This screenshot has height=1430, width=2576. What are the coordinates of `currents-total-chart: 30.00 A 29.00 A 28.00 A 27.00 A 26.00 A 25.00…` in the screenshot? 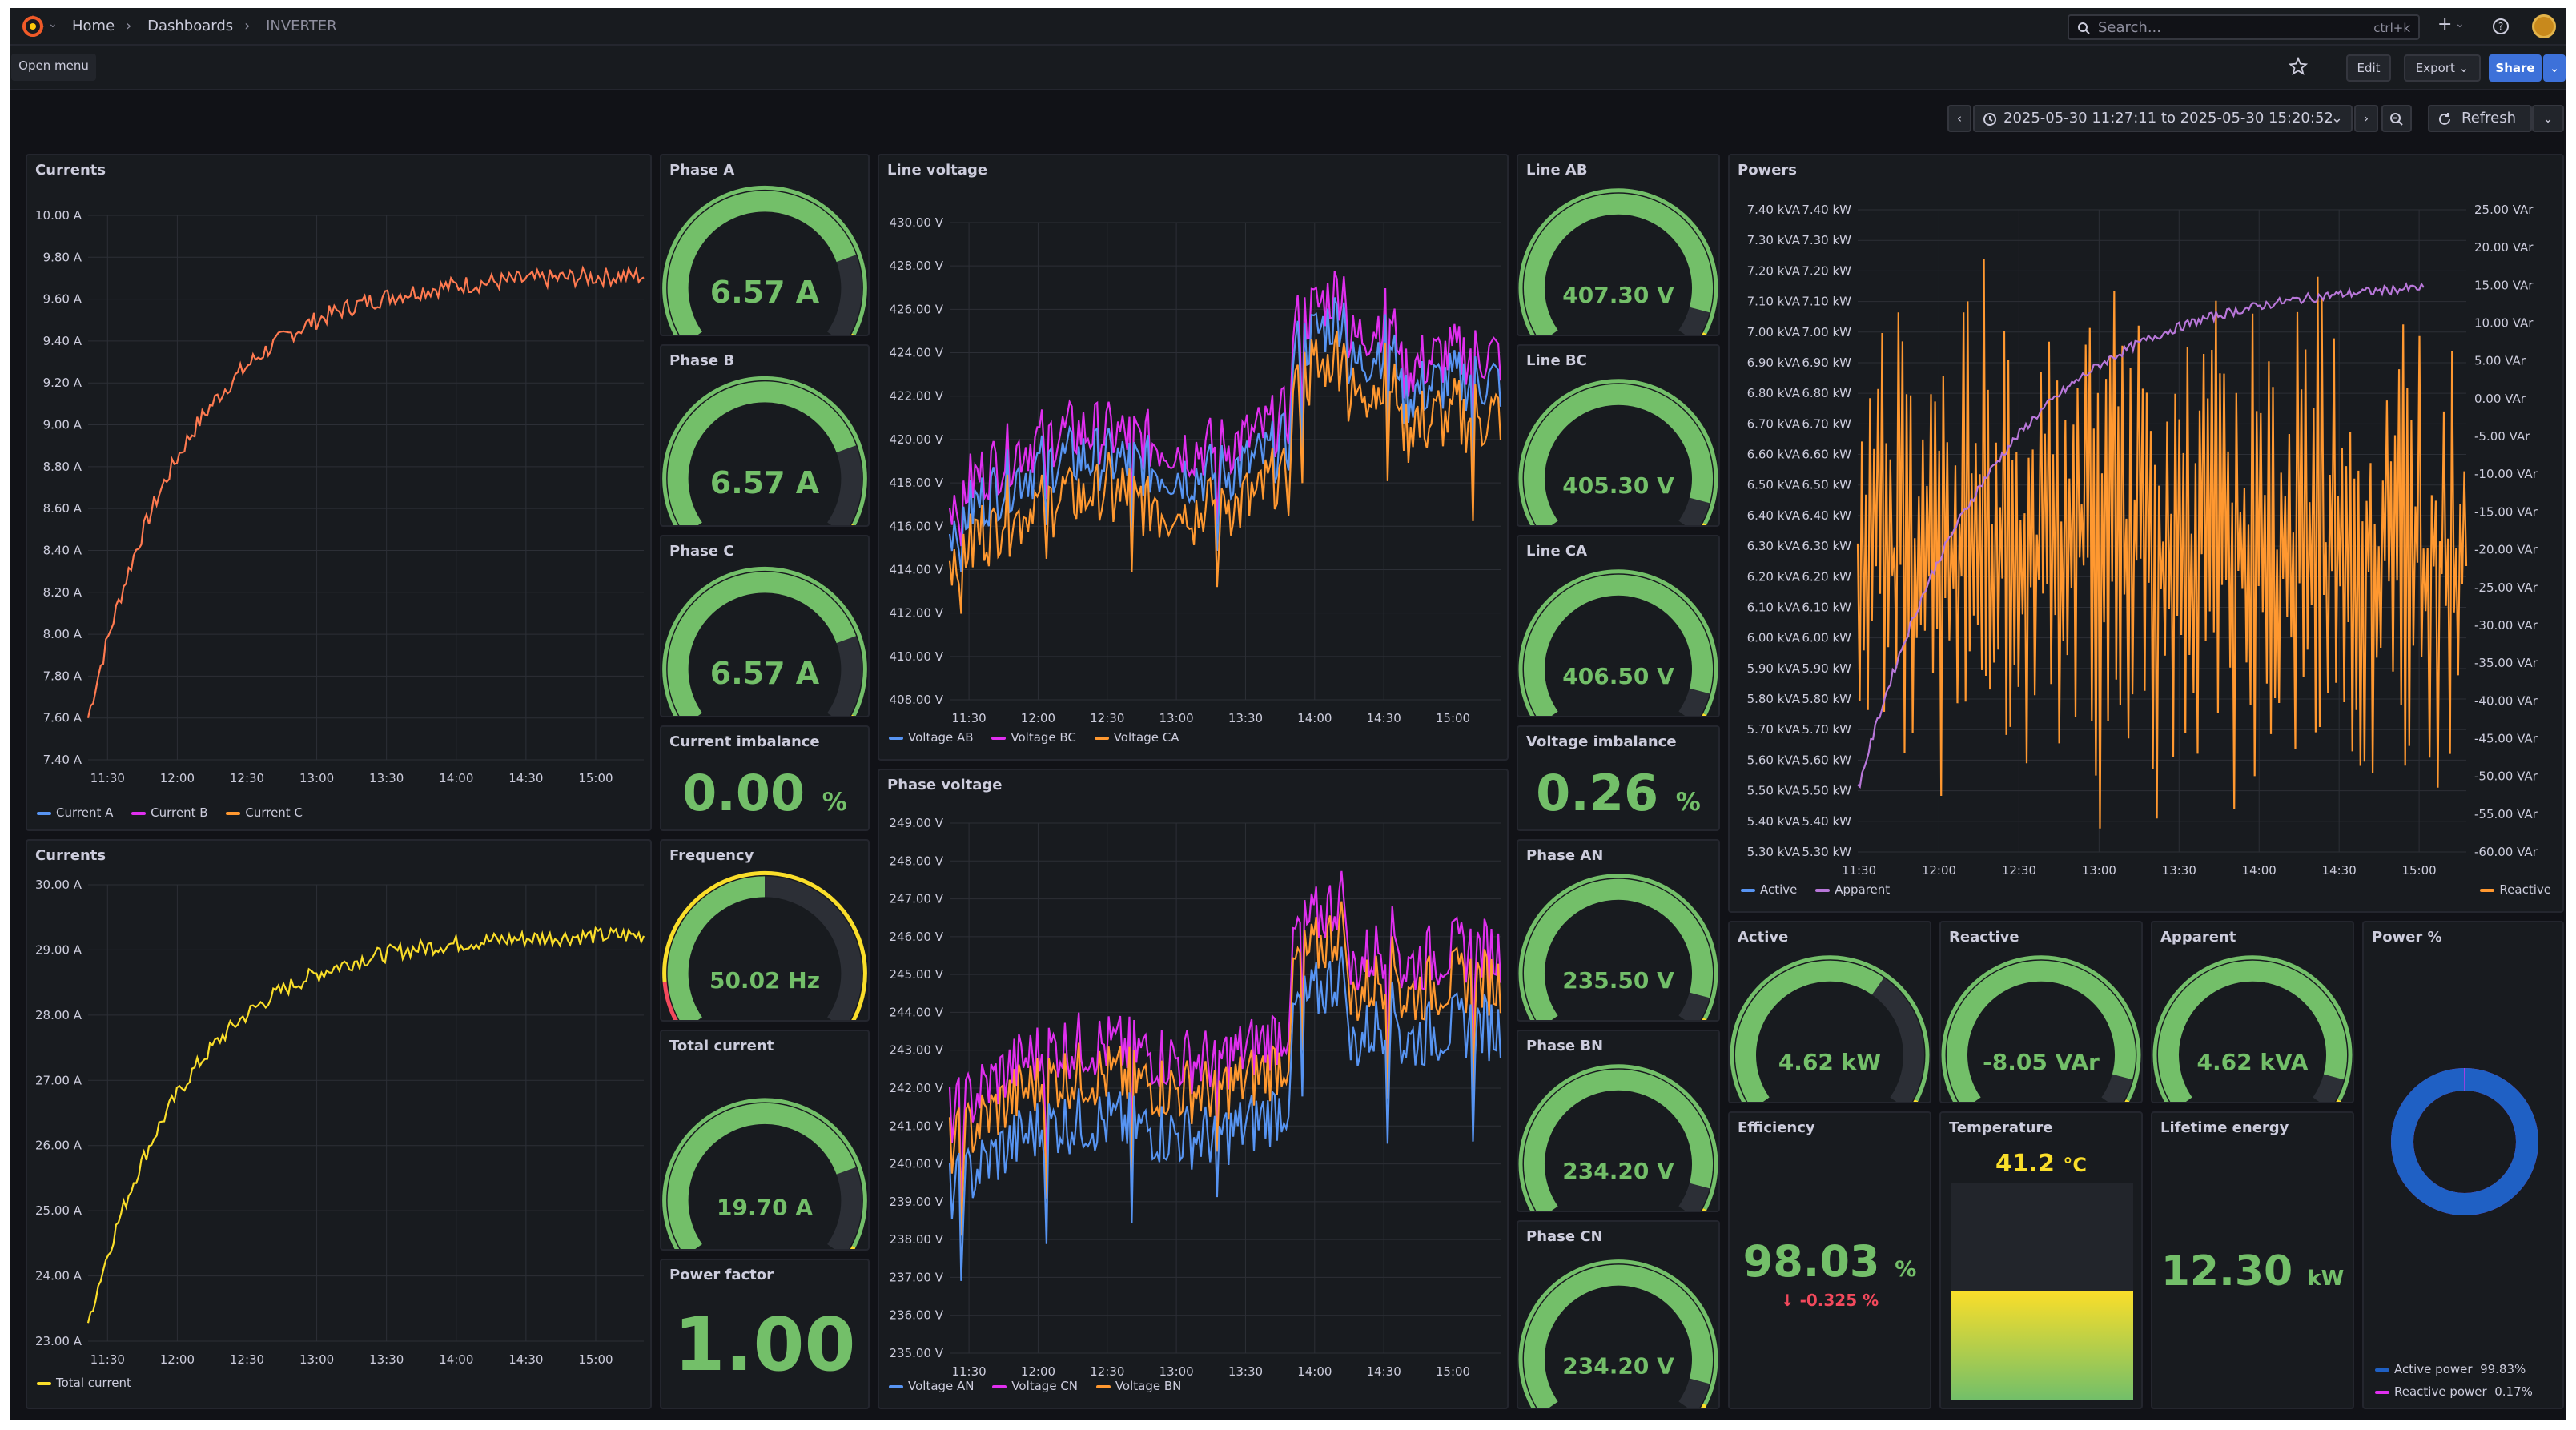 It's located at (339, 1125).